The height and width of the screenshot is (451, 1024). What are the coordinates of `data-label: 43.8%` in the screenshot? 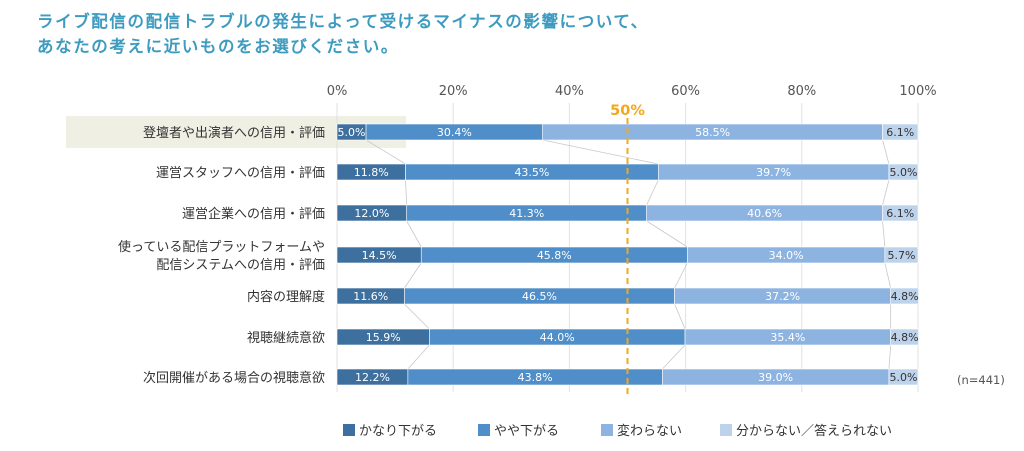 It's located at (535, 377).